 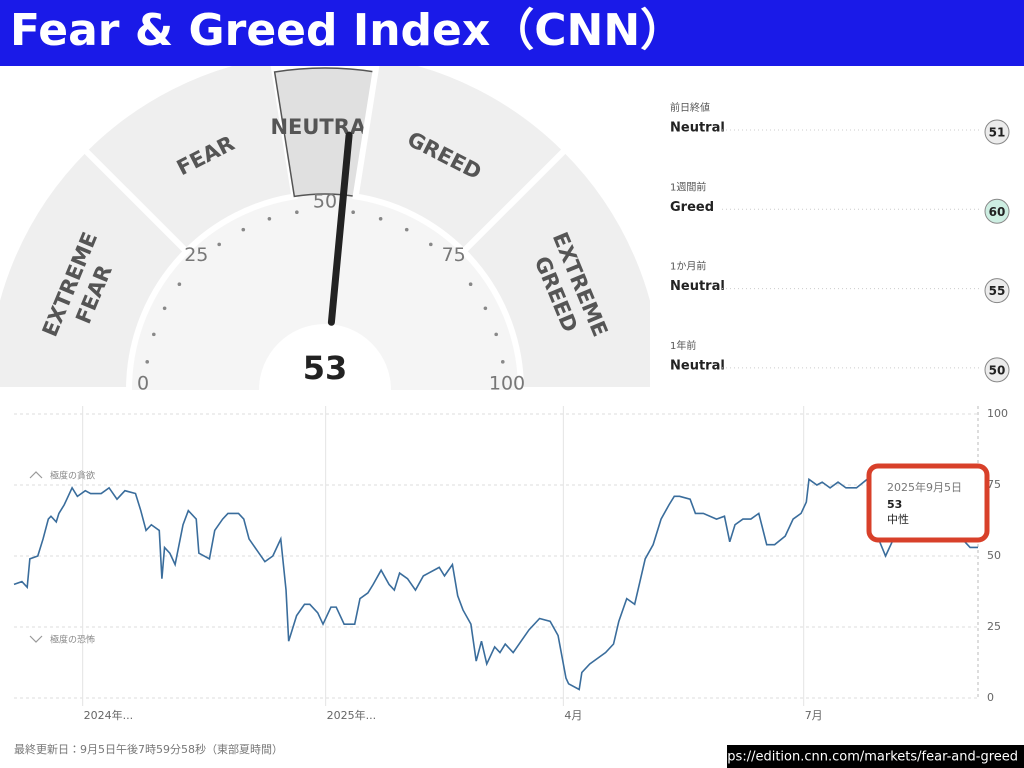 I want to click on gauge-value: 53, so click(x=325, y=368).